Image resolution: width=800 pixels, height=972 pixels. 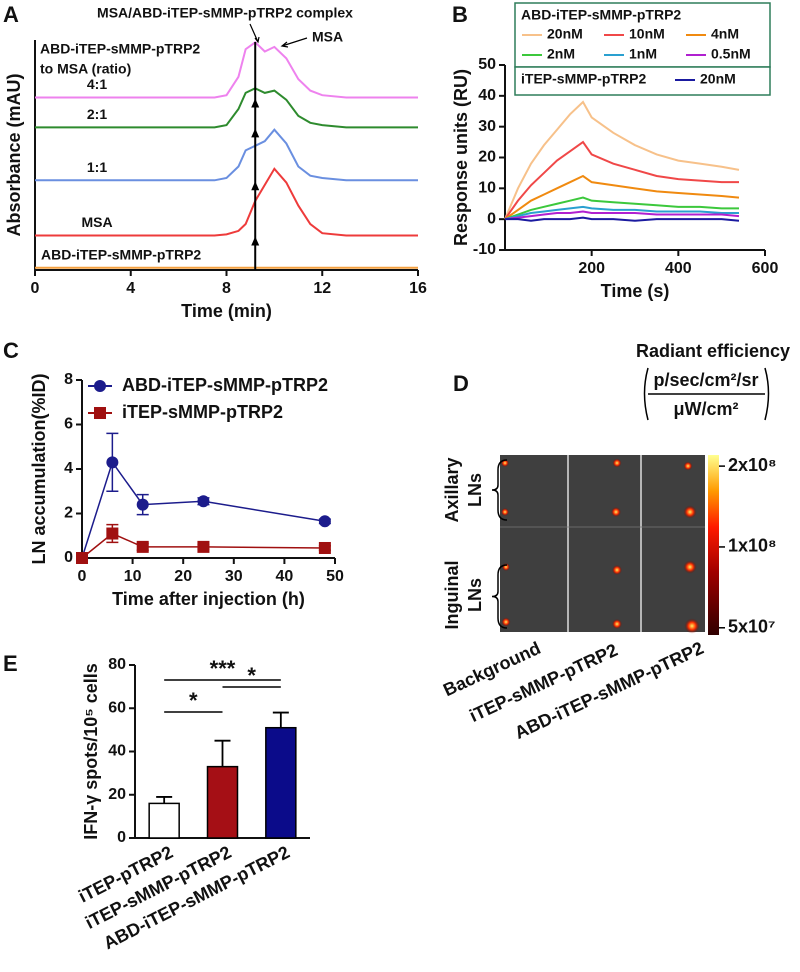 What do you see at coordinates (183, 576) in the screenshot?
I see `x-tick-label: 20` at bounding box center [183, 576].